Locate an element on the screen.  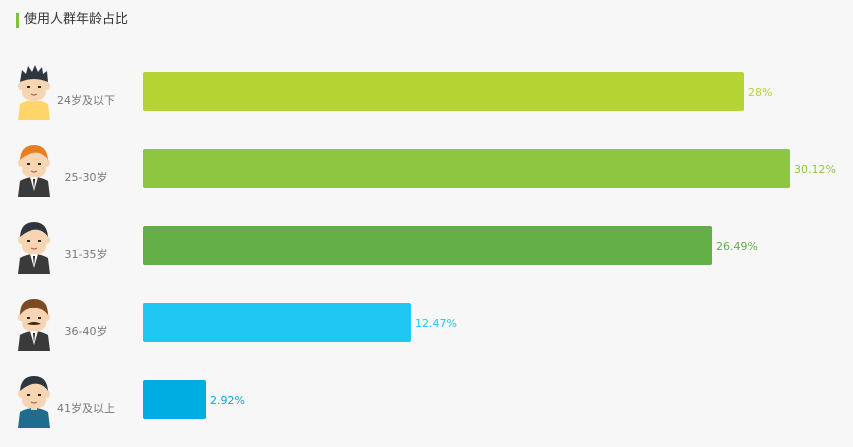
value-label: 2.92% is located at coordinates (227, 400).